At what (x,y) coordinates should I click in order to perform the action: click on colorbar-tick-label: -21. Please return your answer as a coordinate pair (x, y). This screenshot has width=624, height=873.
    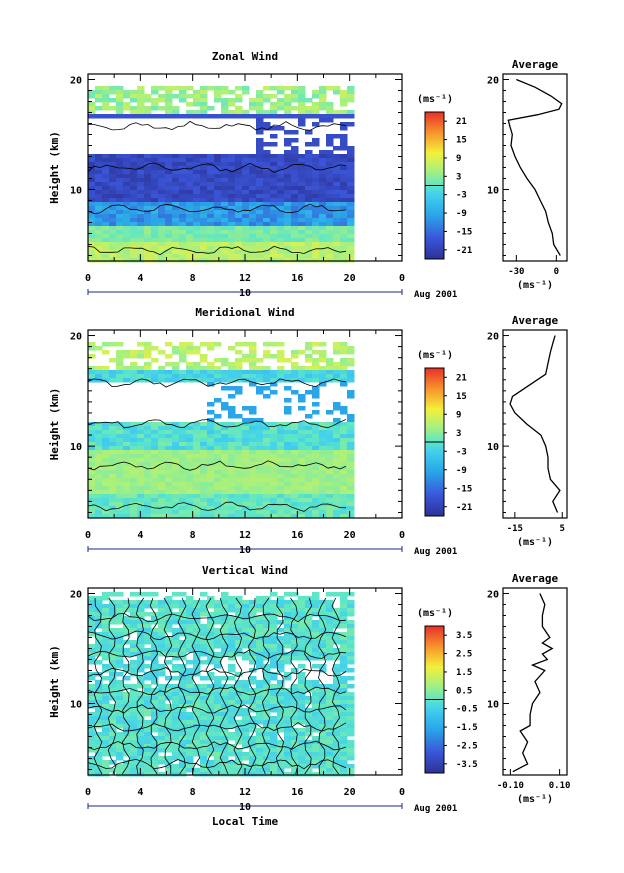
    Looking at the image, I should click on (464, 508).